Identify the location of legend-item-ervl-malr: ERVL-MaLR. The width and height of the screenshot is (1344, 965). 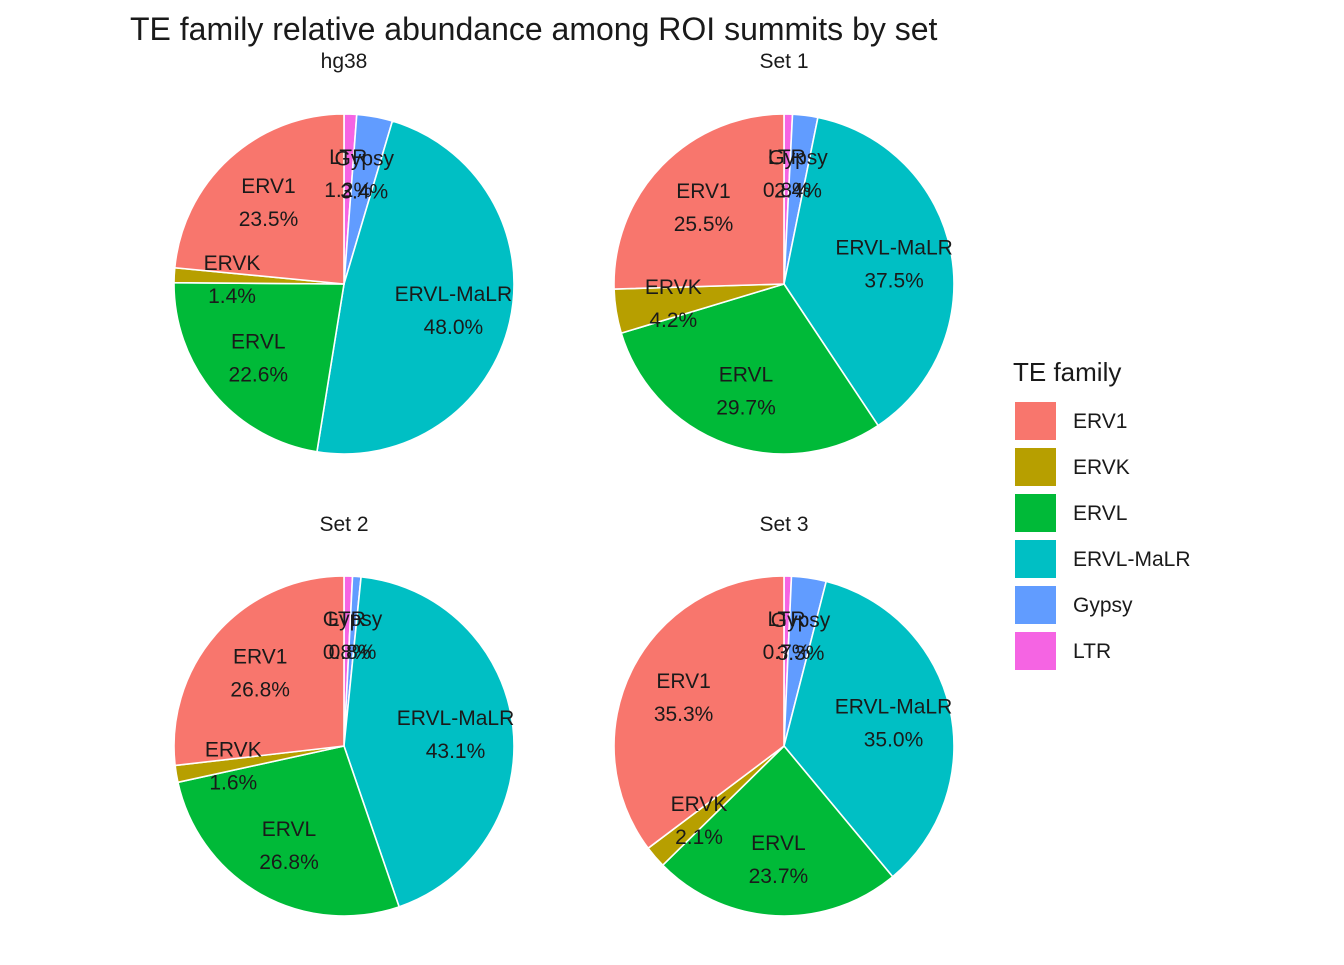
(1103, 559).